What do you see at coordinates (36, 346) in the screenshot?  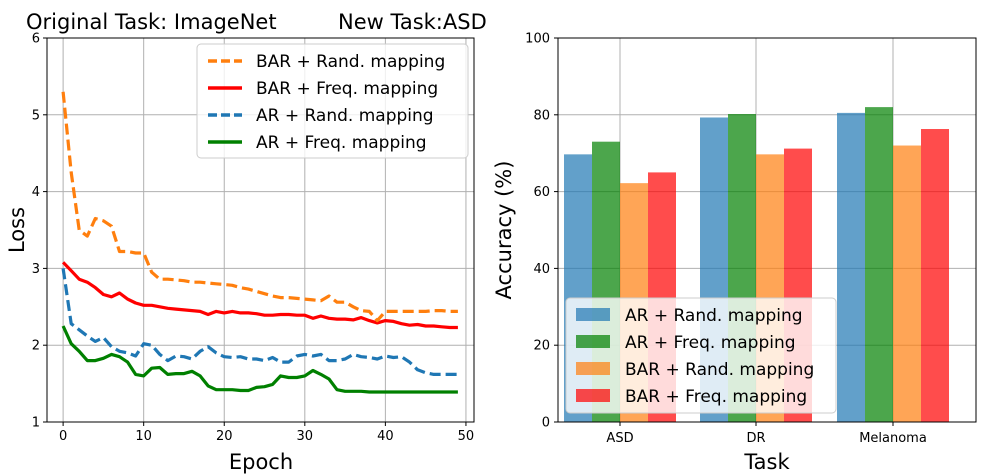 I see `loss-y-tick-label: 2` at bounding box center [36, 346].